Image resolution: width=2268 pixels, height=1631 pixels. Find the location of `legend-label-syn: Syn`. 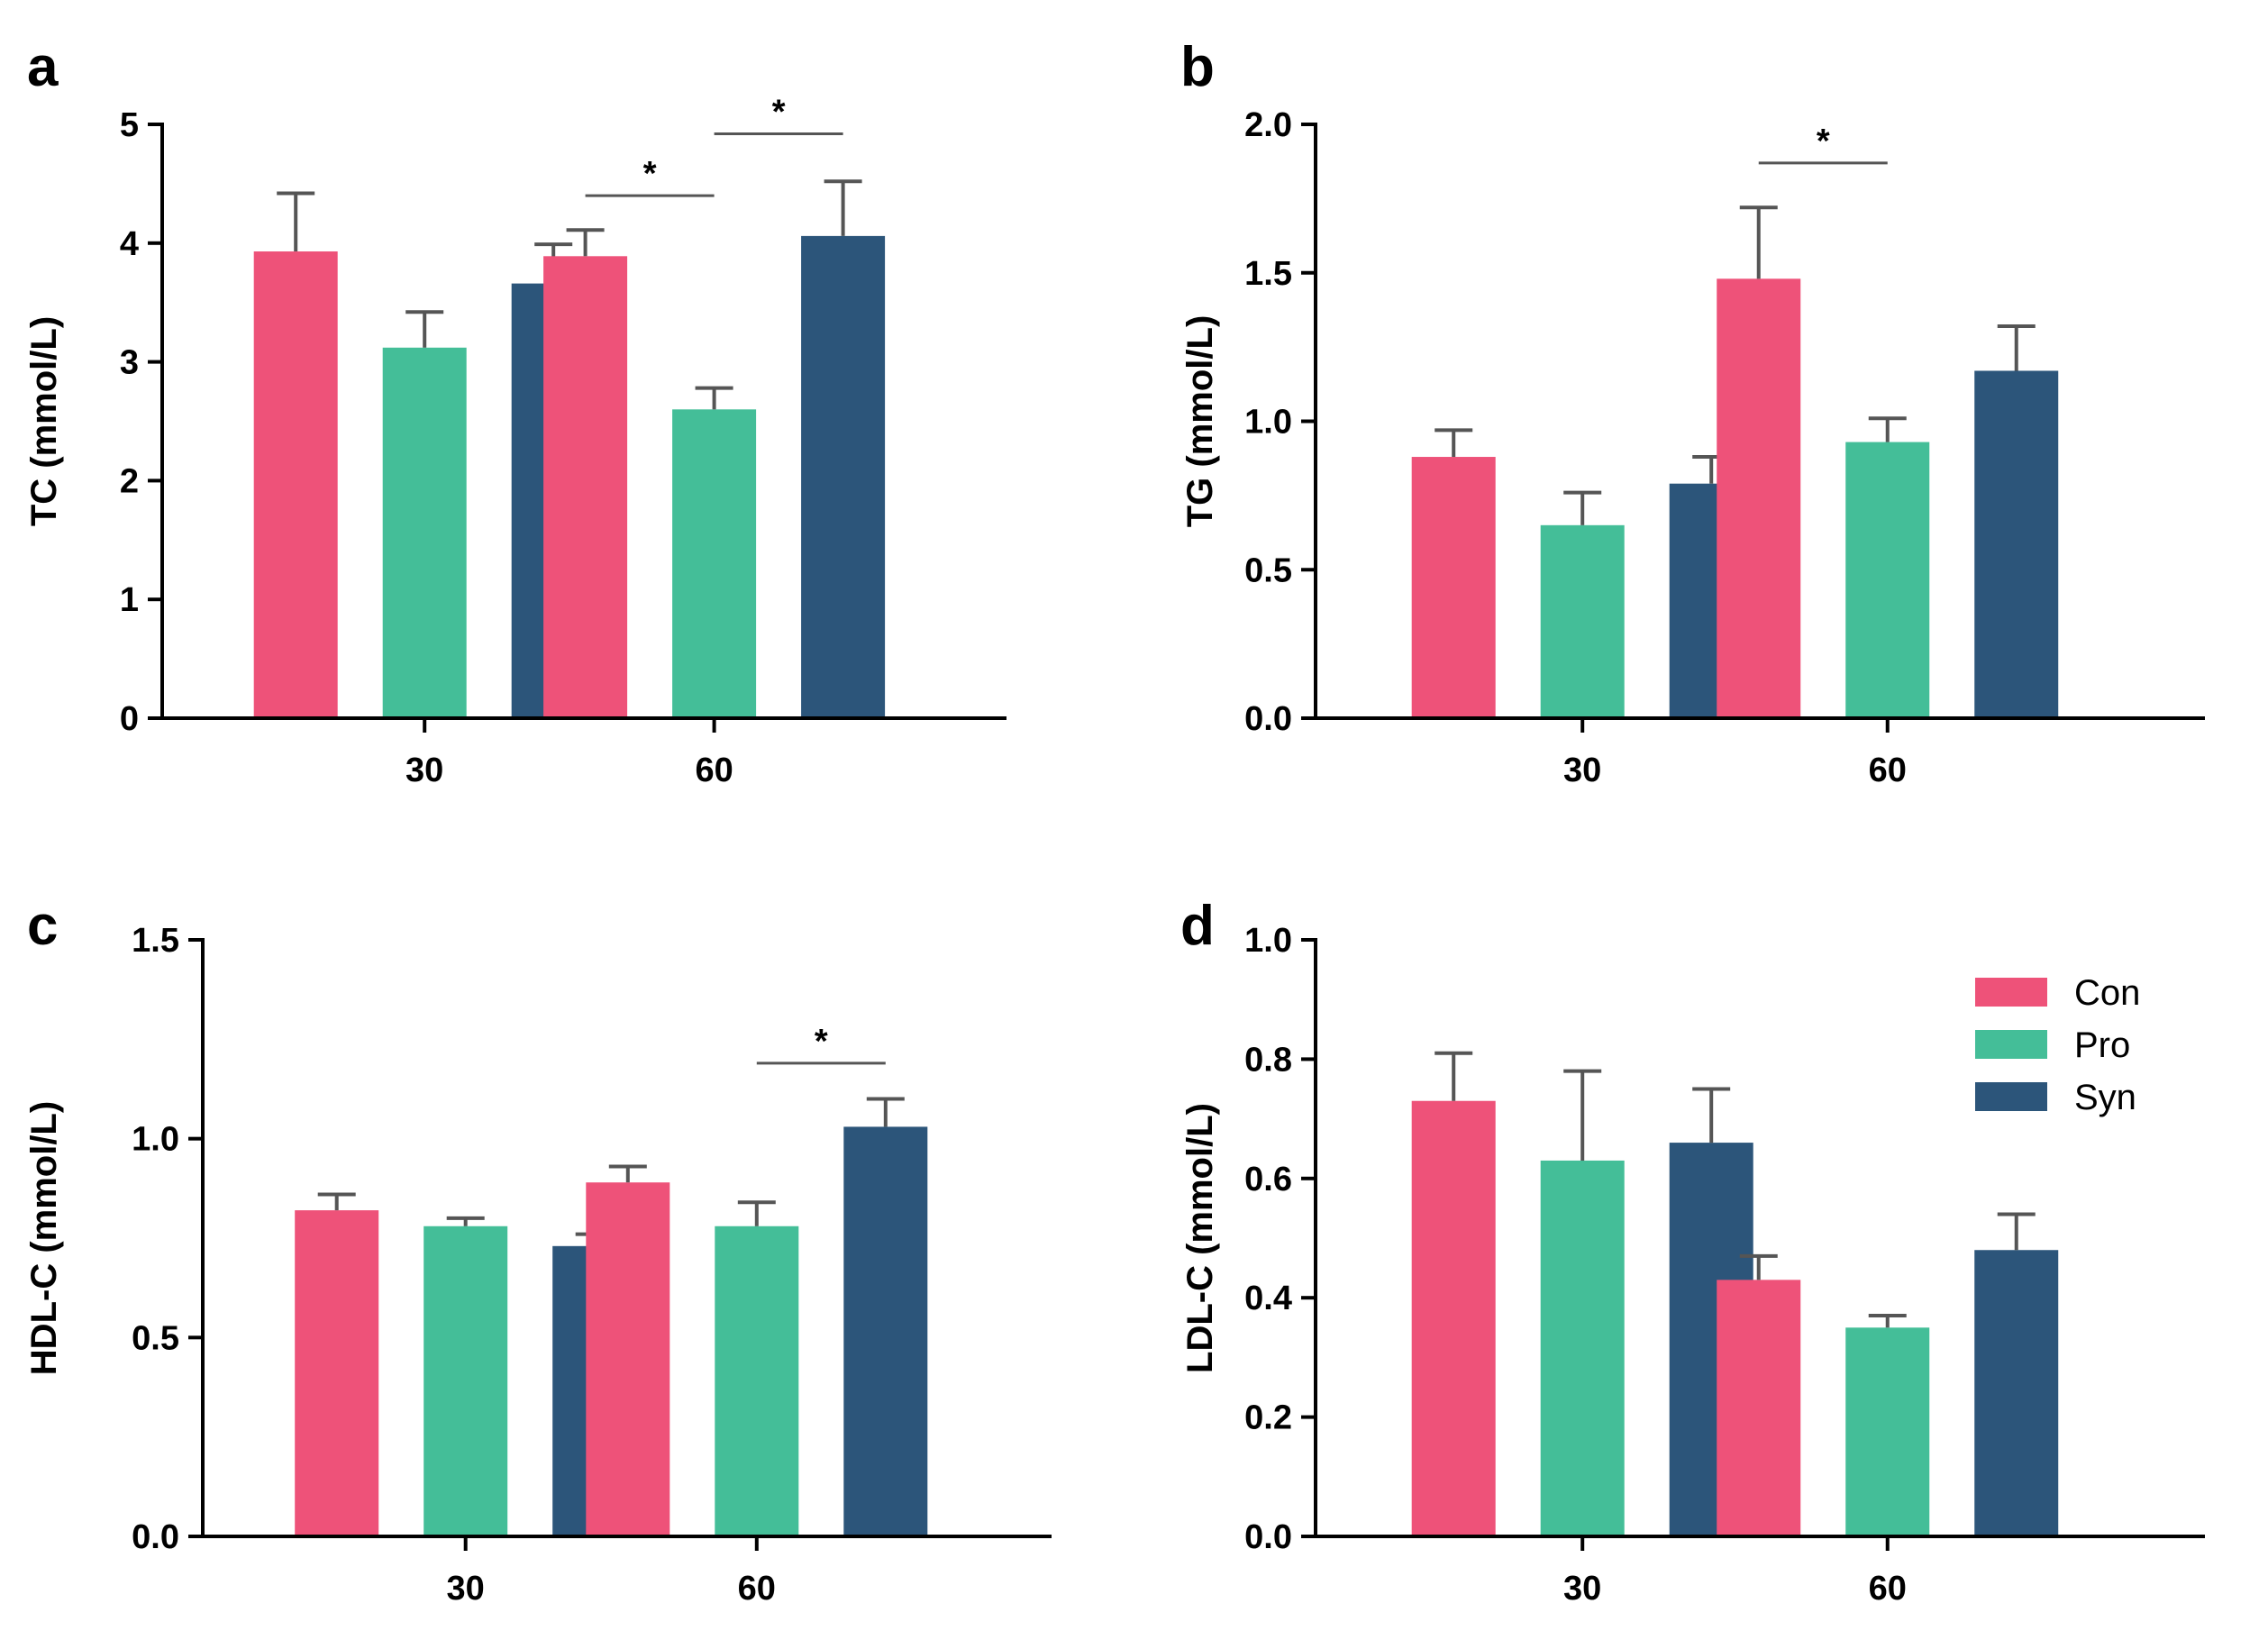

legend-label-syn: Syn is located at coordinates (2105, 1098).